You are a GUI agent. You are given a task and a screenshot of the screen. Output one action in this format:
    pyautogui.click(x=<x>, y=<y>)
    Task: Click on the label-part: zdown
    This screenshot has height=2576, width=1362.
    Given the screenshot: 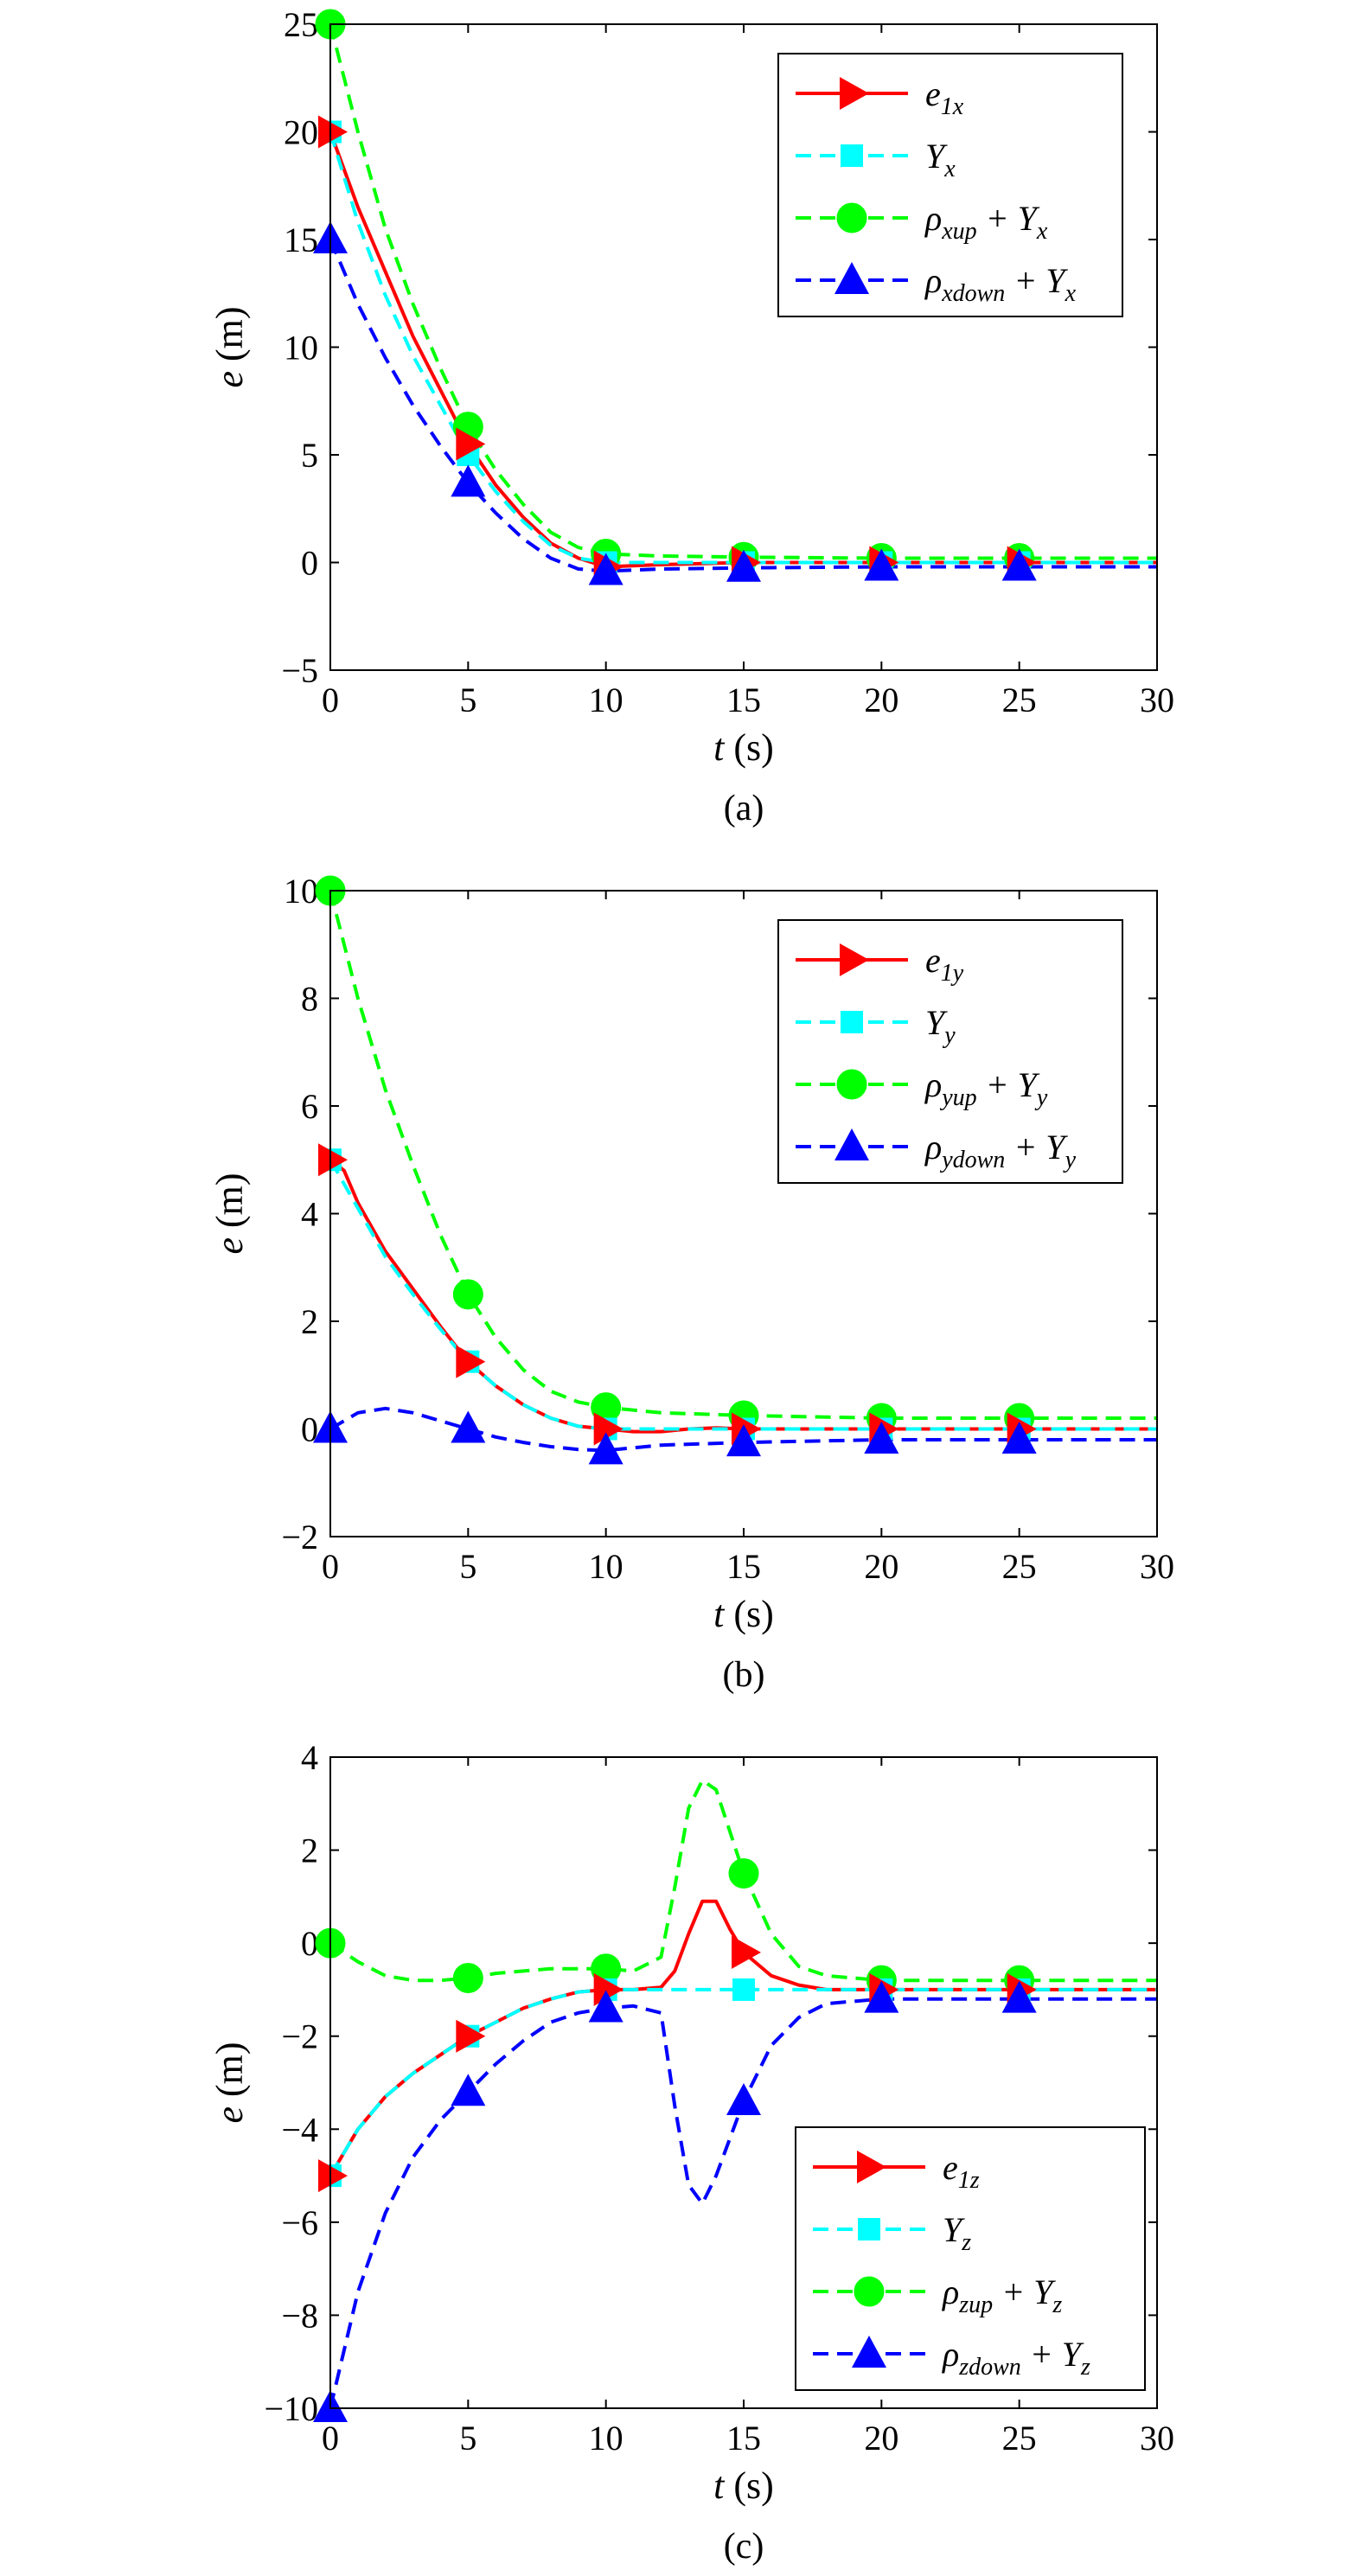 What is the action you would take?
    pyautogui.click(x=989, y=2368)
    